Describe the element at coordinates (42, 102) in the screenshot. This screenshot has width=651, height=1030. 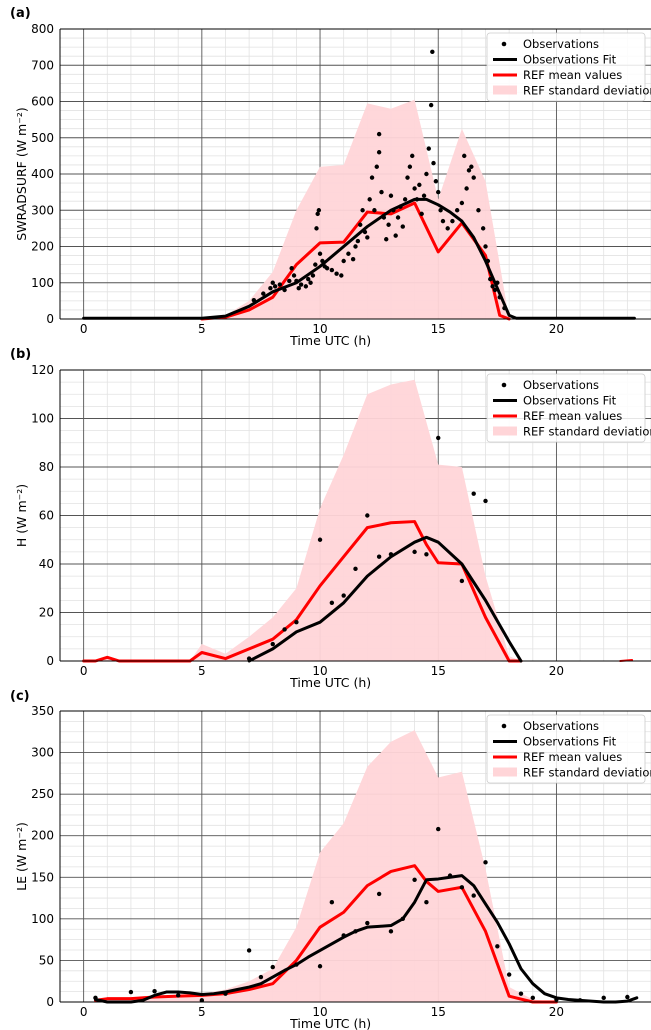
I see `y-tick-label: 600` at that location.